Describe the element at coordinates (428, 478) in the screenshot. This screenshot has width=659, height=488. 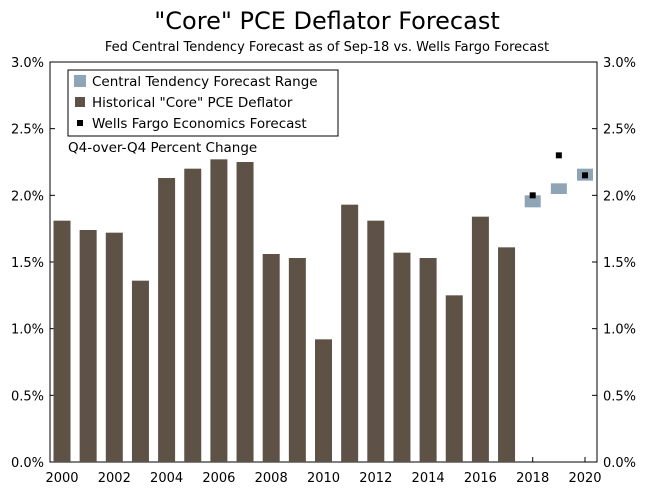
I see `x-tick-label: 2014` at that location.